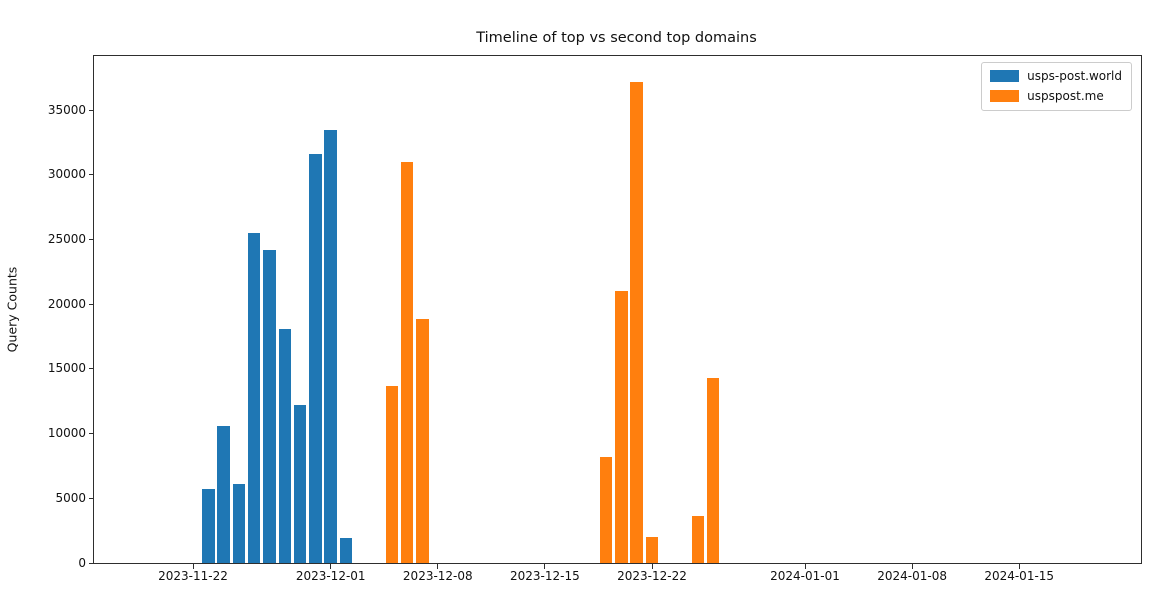 This screenshot has width=1176, height=600. Describe the element at coordinates (330, 346) in the screenshot. I see `bar-usps-post.world-2023-12-01` at that location.